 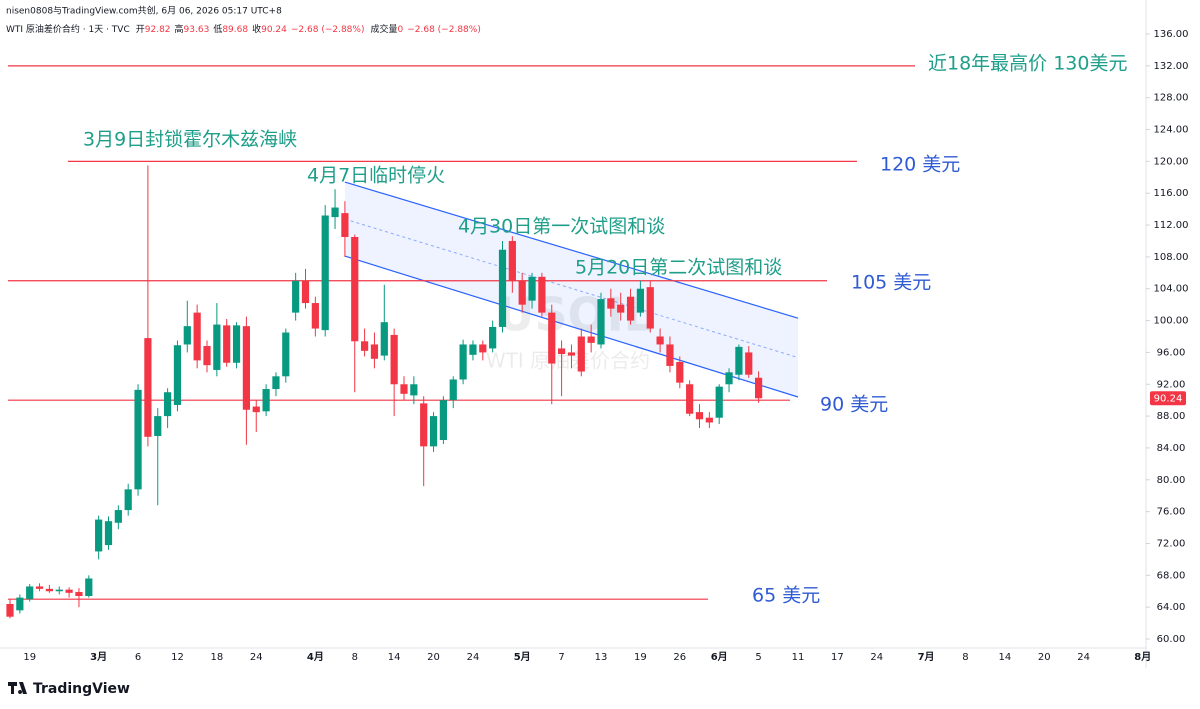 What do you see at coordinates (719, 657) in the screenshot?
I see `x-tick-label: 6月` at bounding box center [719, 657].